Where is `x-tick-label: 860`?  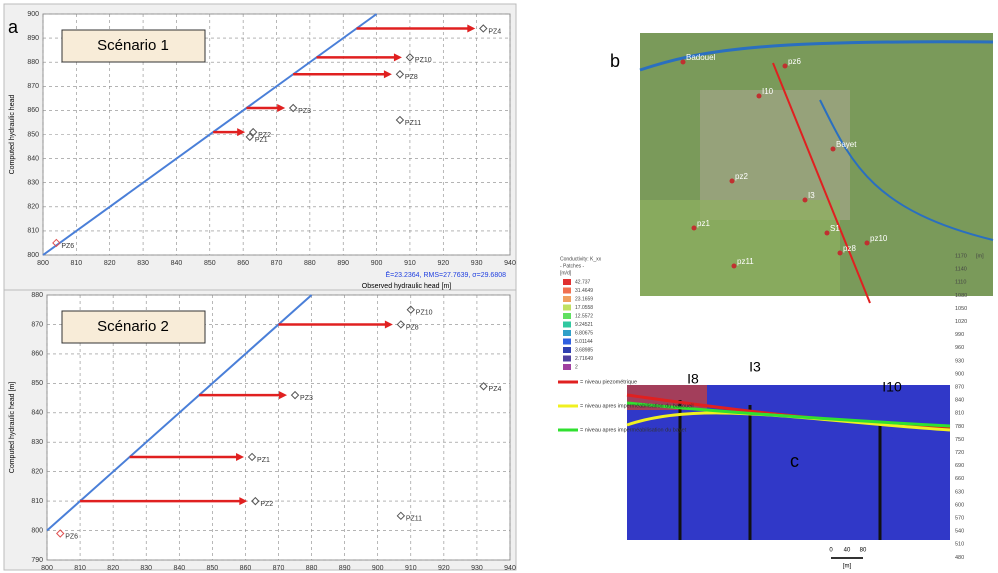
x-tick-label: 860 is located at coordinates (246, 568).